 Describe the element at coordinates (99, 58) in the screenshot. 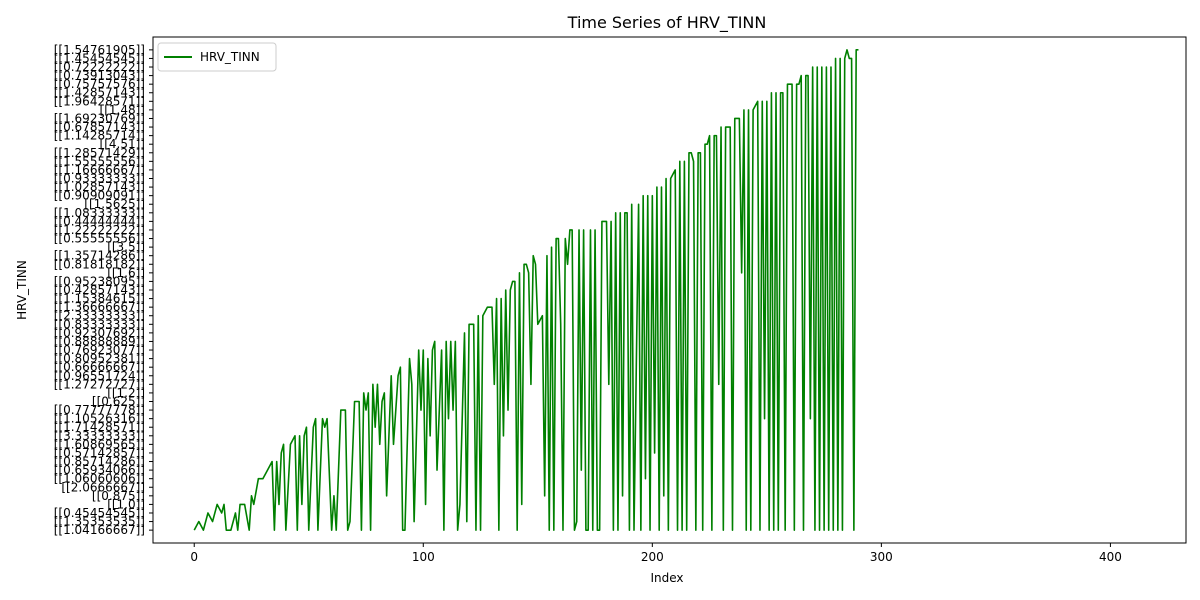

I see `y-tick-label: [[1.45454545]]` at that location.